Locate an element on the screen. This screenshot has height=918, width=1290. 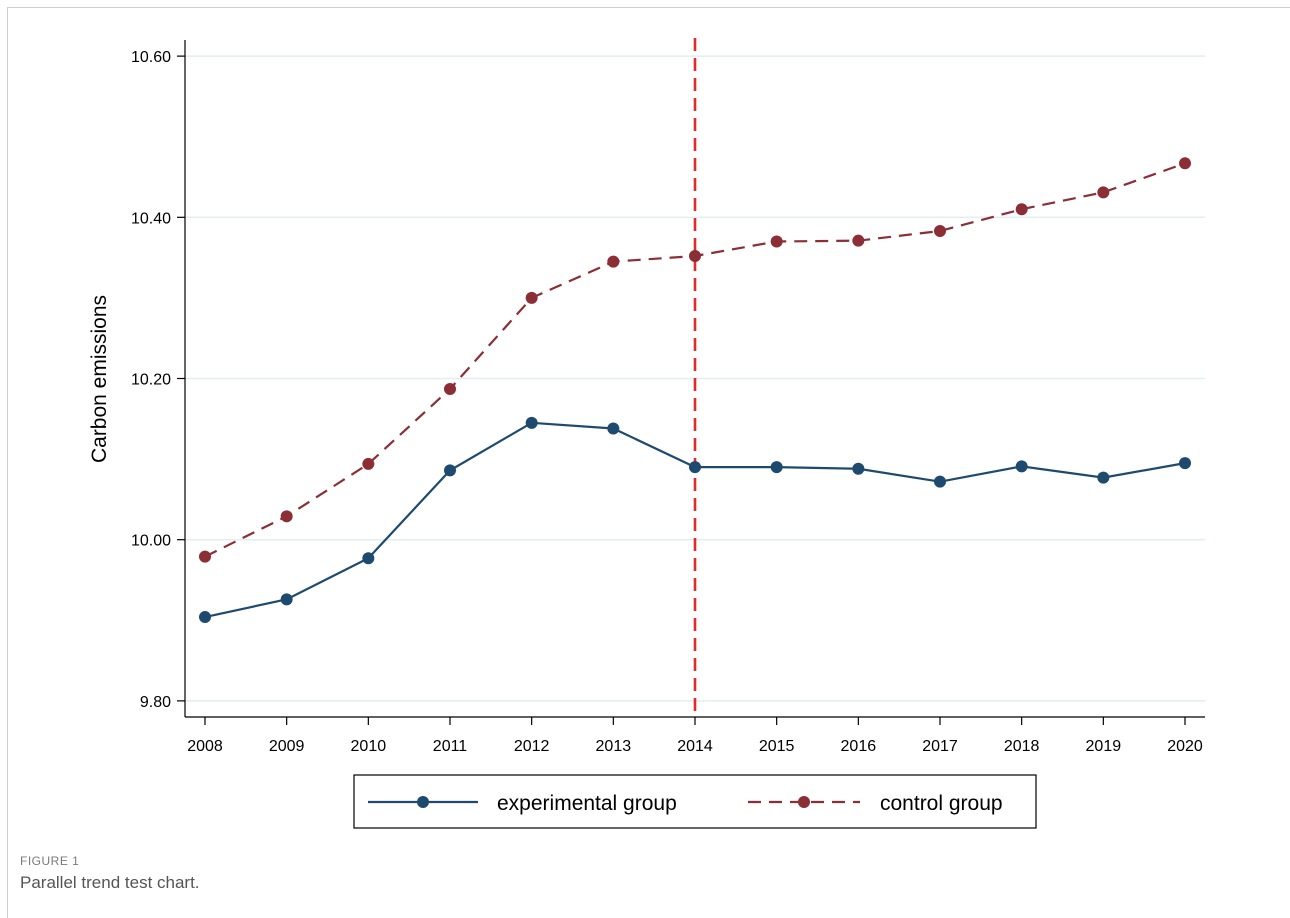
figure-caption: Parallel trend test chart. is located at coordinates (110, 882).